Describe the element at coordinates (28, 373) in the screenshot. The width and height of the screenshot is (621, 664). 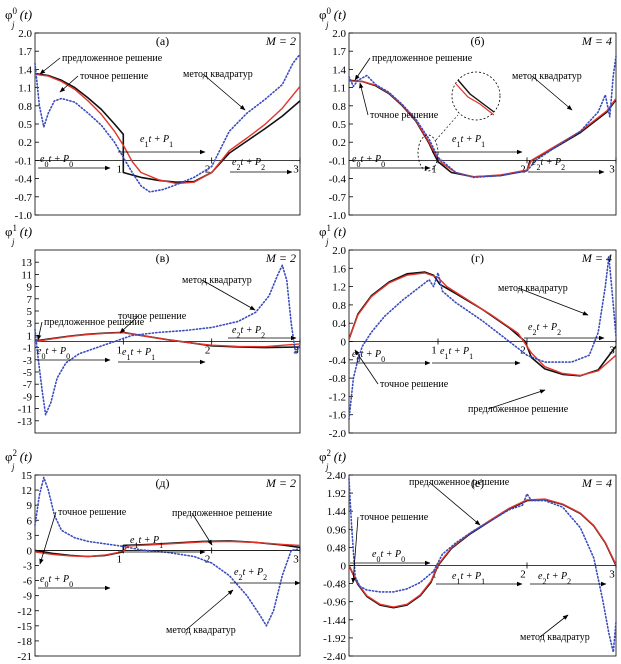
I see `y-tick-label: -5` at that location.